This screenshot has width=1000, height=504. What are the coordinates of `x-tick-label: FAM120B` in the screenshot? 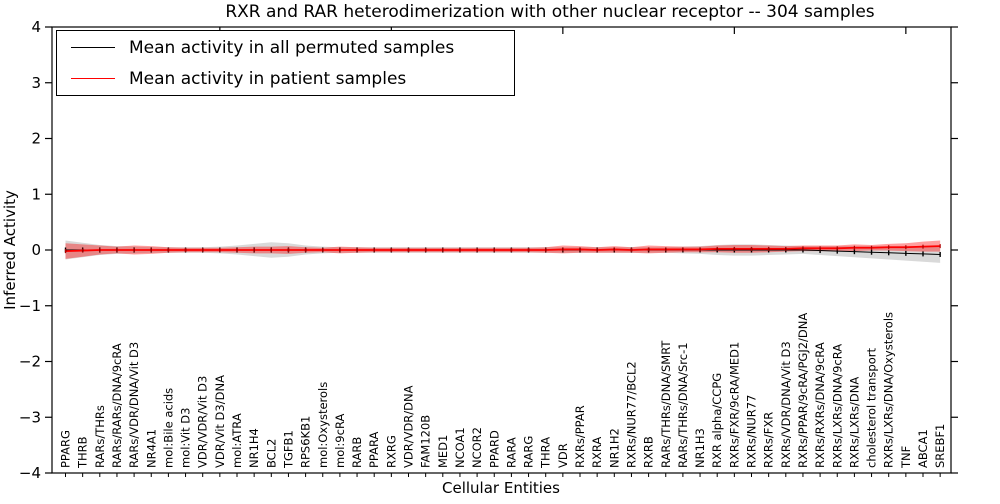 It's located at (426, 441).